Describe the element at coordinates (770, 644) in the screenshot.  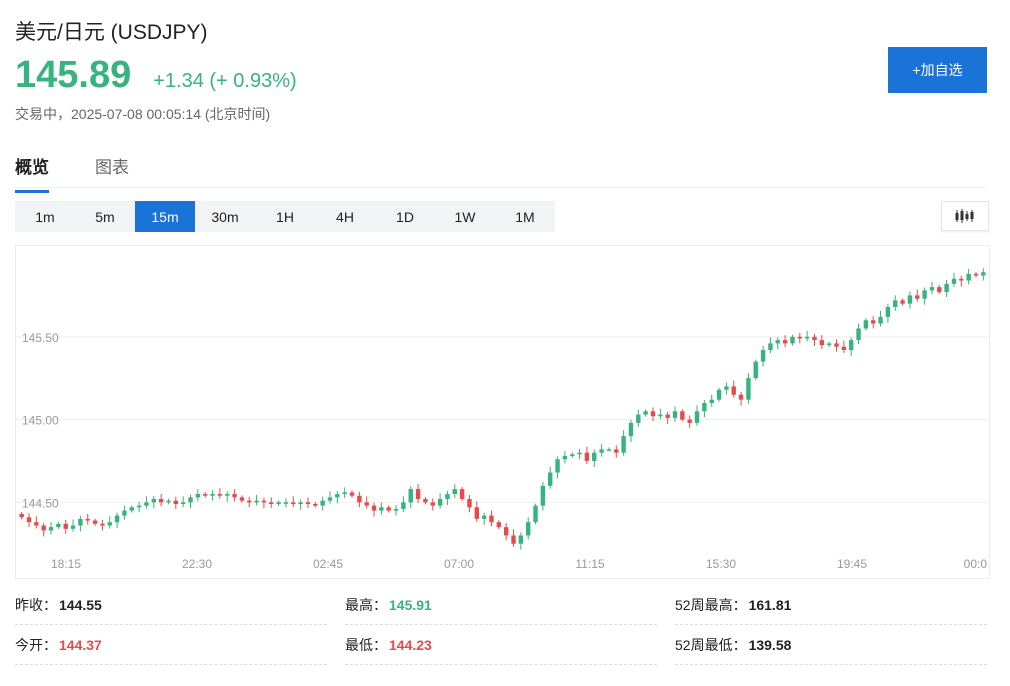
I see `stat-value: 139.58` at that location.